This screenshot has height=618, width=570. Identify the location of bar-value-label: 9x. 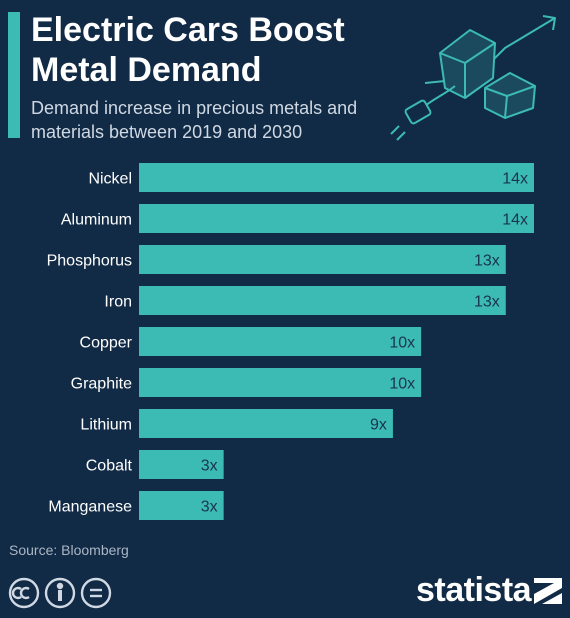
(378, 425).